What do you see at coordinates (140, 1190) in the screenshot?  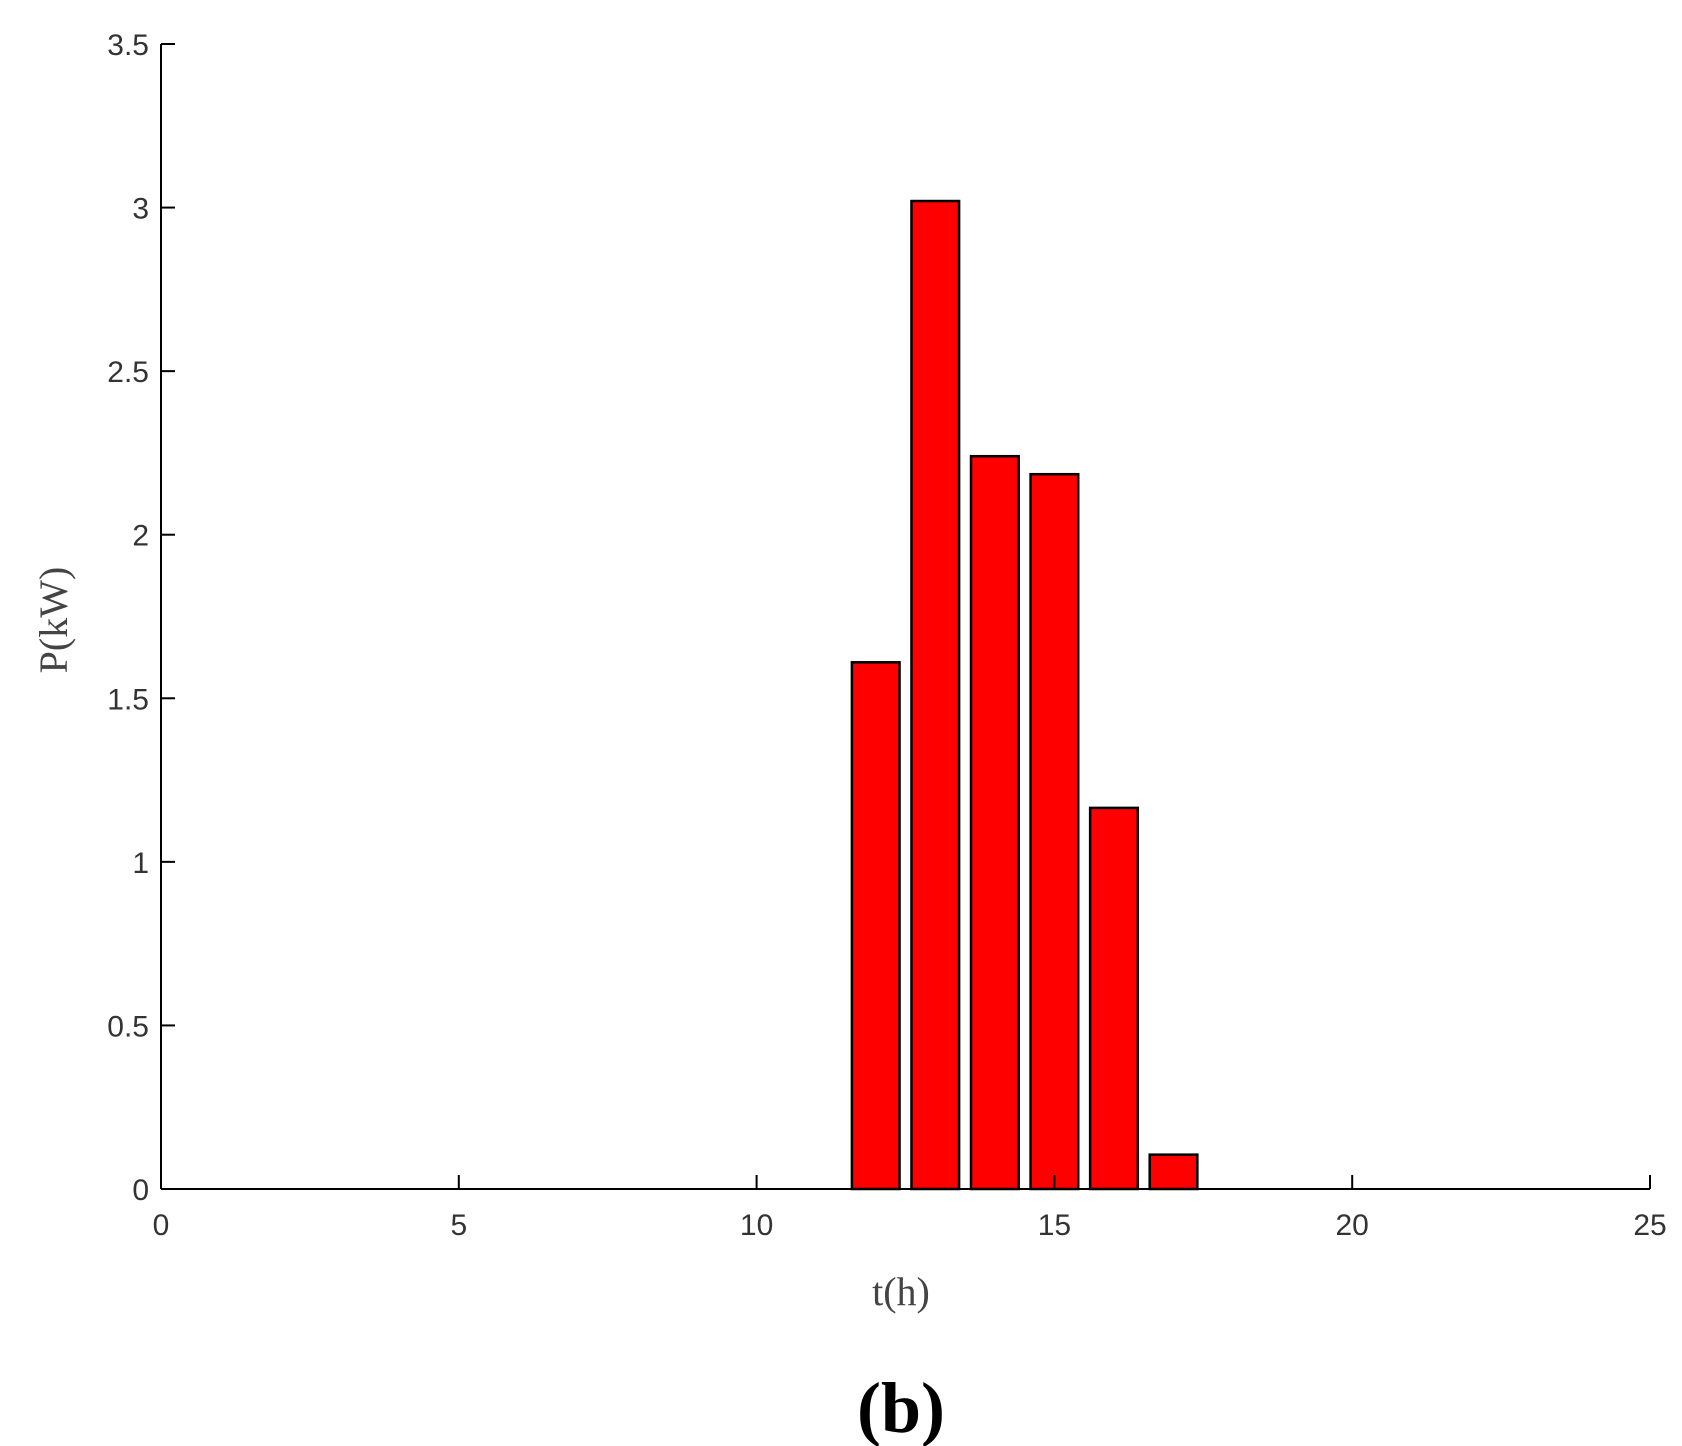 I see `y-tick-label-0: 0` at bounding box center [140, 1190].